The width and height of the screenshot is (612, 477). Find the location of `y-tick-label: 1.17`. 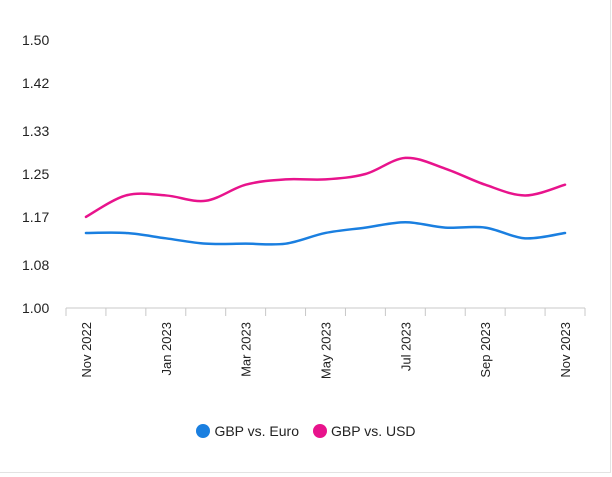

y-tick-label: 1.17 is located at coordinates (35, 217).